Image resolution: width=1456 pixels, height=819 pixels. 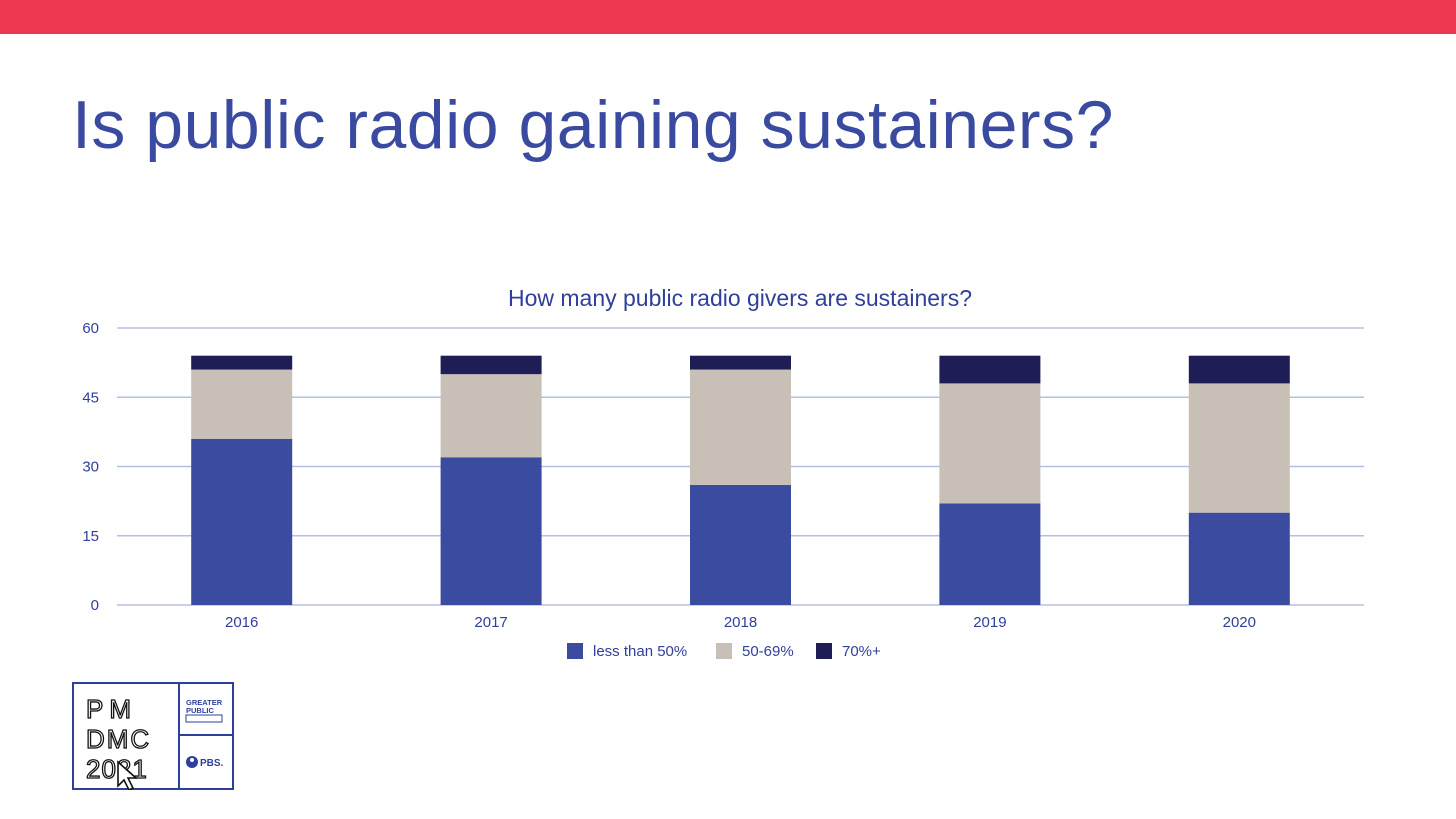 I want to click on legend: less than 50% 50-69% 70%+, so click(x=724, y=651).